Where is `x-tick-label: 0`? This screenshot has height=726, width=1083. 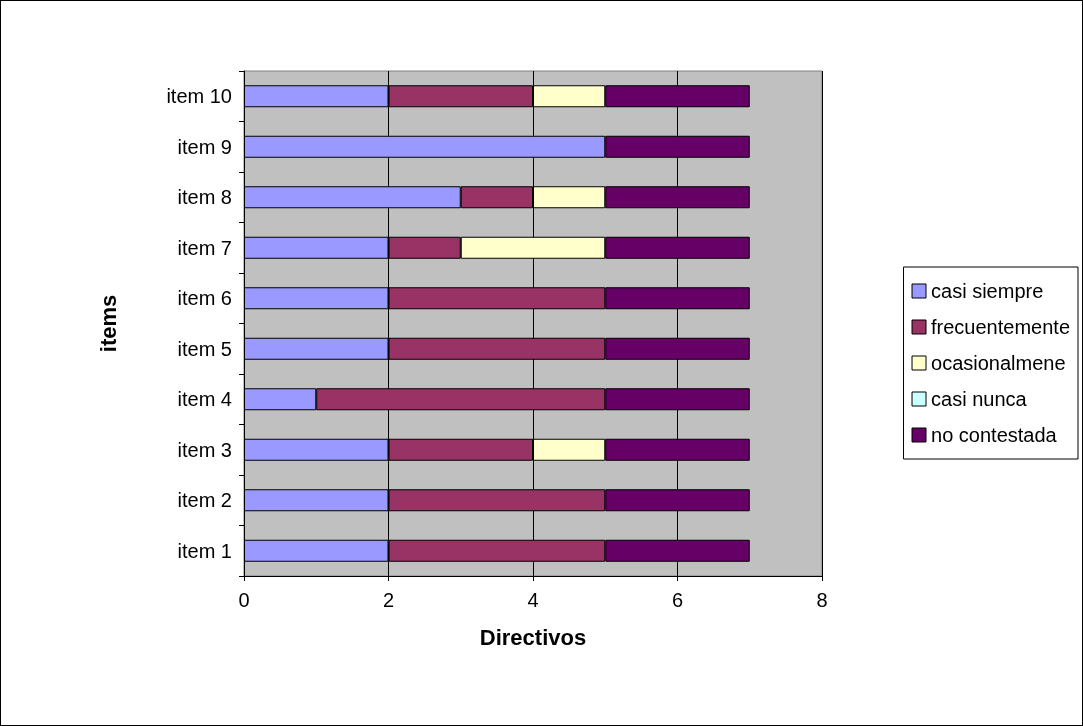
x-tick-label: 0 is located at coordinates (244, 600).